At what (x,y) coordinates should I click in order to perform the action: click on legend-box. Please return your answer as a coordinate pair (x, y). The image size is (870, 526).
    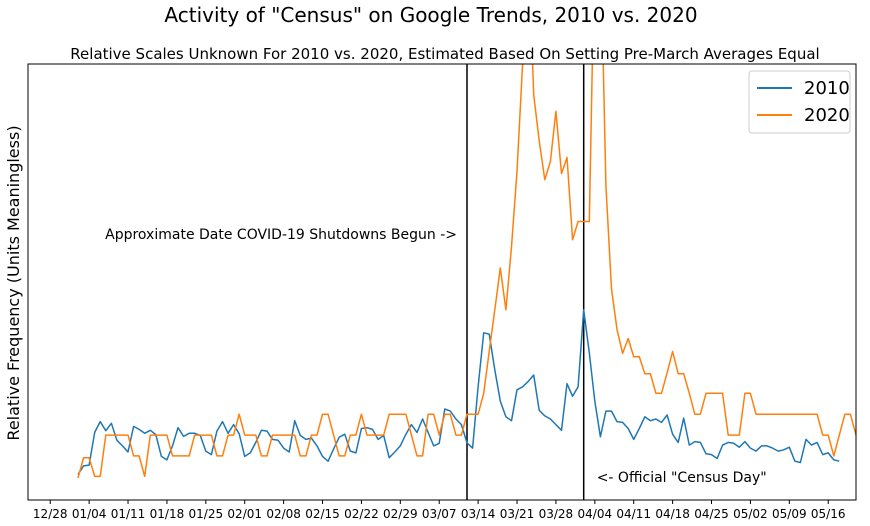
    Looking at the image, I should click on (799, 102).